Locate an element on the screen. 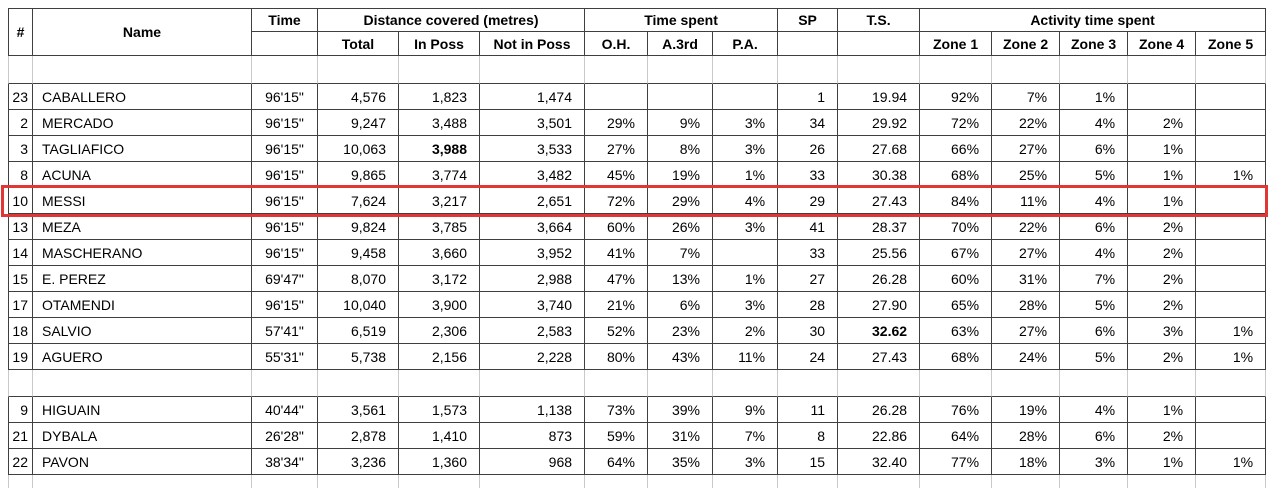  cell: 30 is located at coordinates (808, 331).